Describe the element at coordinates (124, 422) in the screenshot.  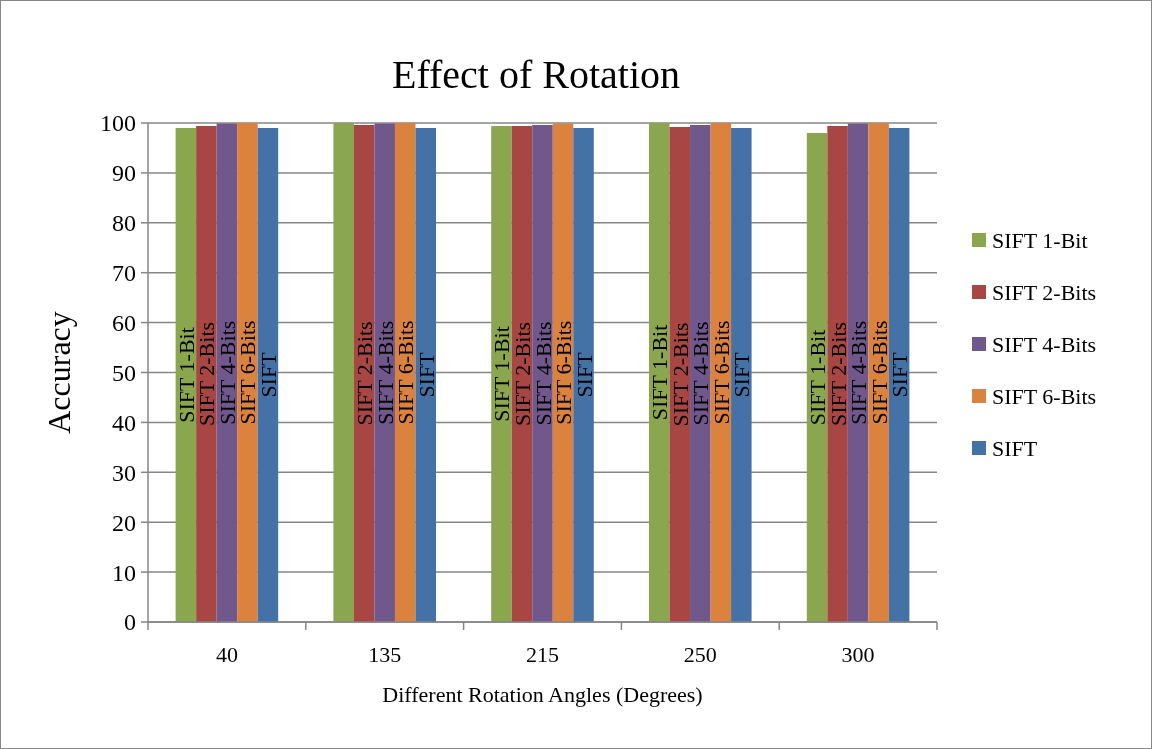
I see `y-tick-label: 40` at that location.